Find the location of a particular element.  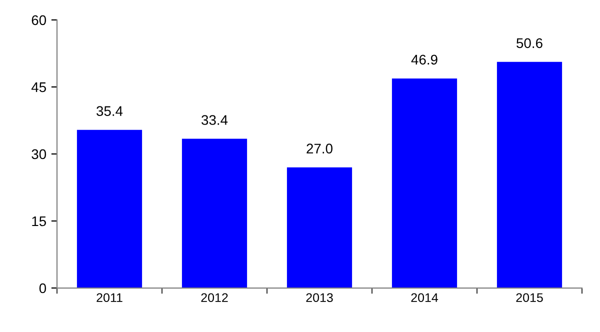

y-tick-label: 15 is located at coordinates (39, 221).